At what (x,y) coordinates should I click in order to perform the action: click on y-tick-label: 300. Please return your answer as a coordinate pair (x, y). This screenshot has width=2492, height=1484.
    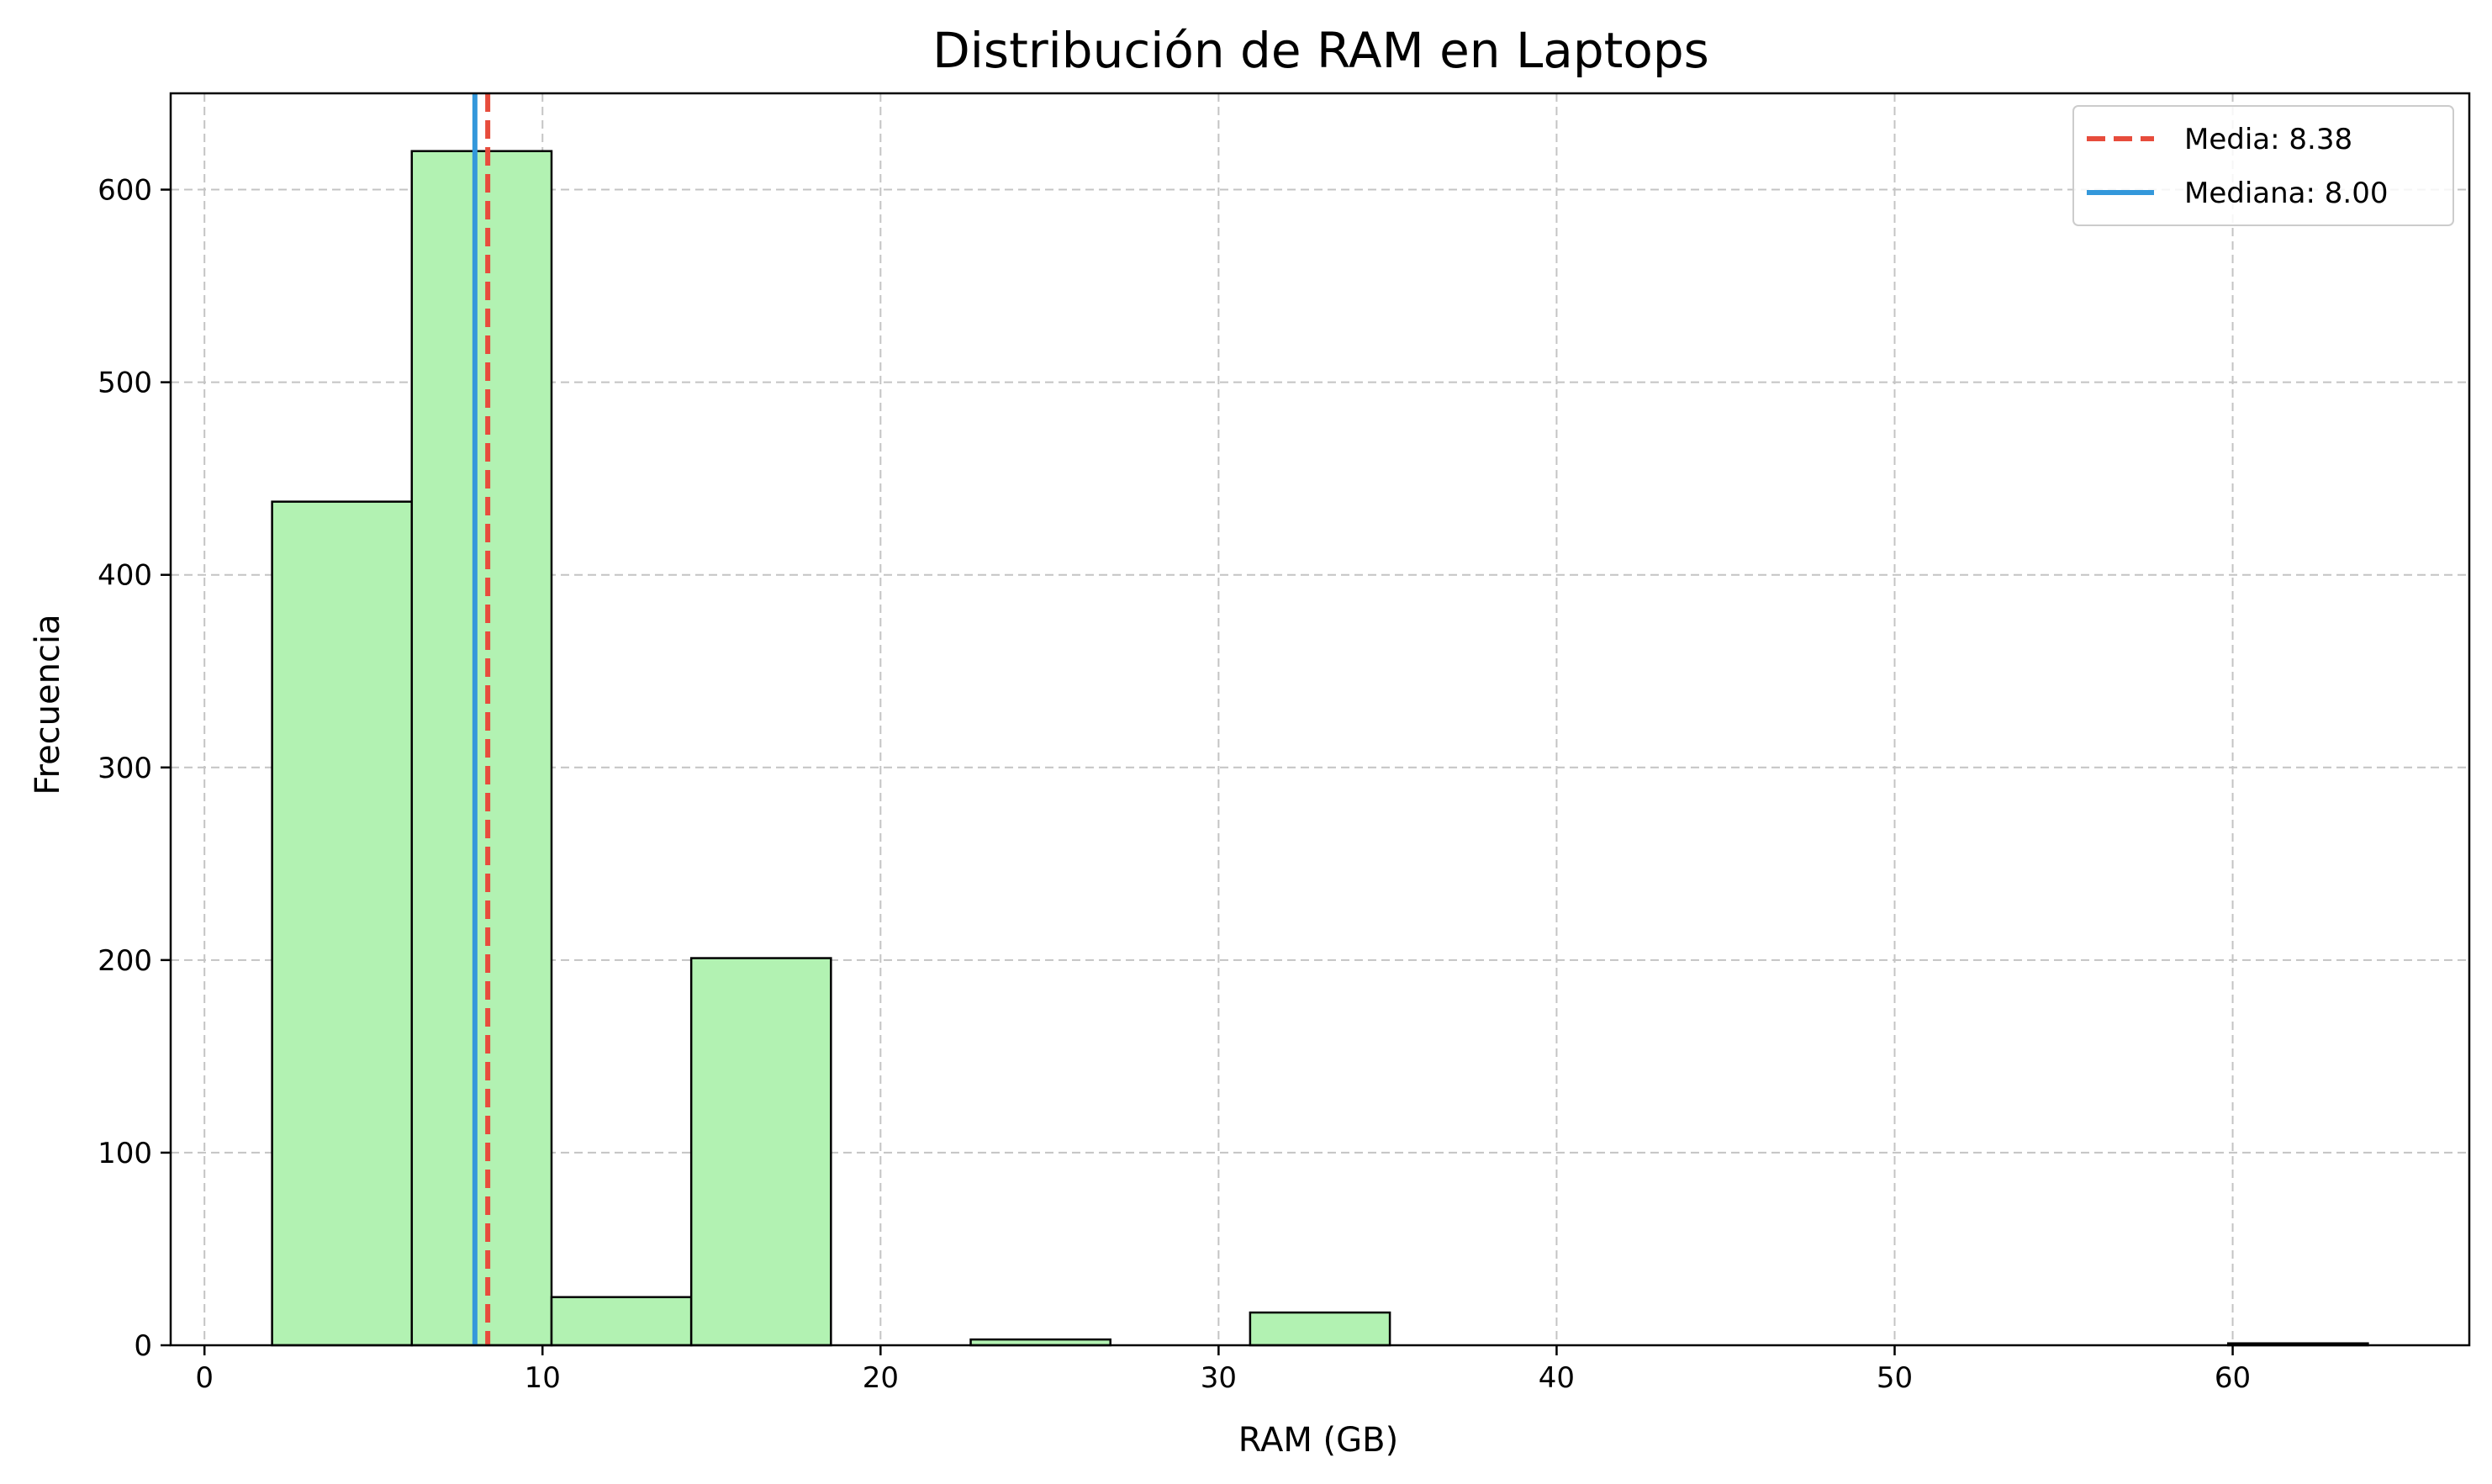
    Looking at the image, I should click on (125, 768).